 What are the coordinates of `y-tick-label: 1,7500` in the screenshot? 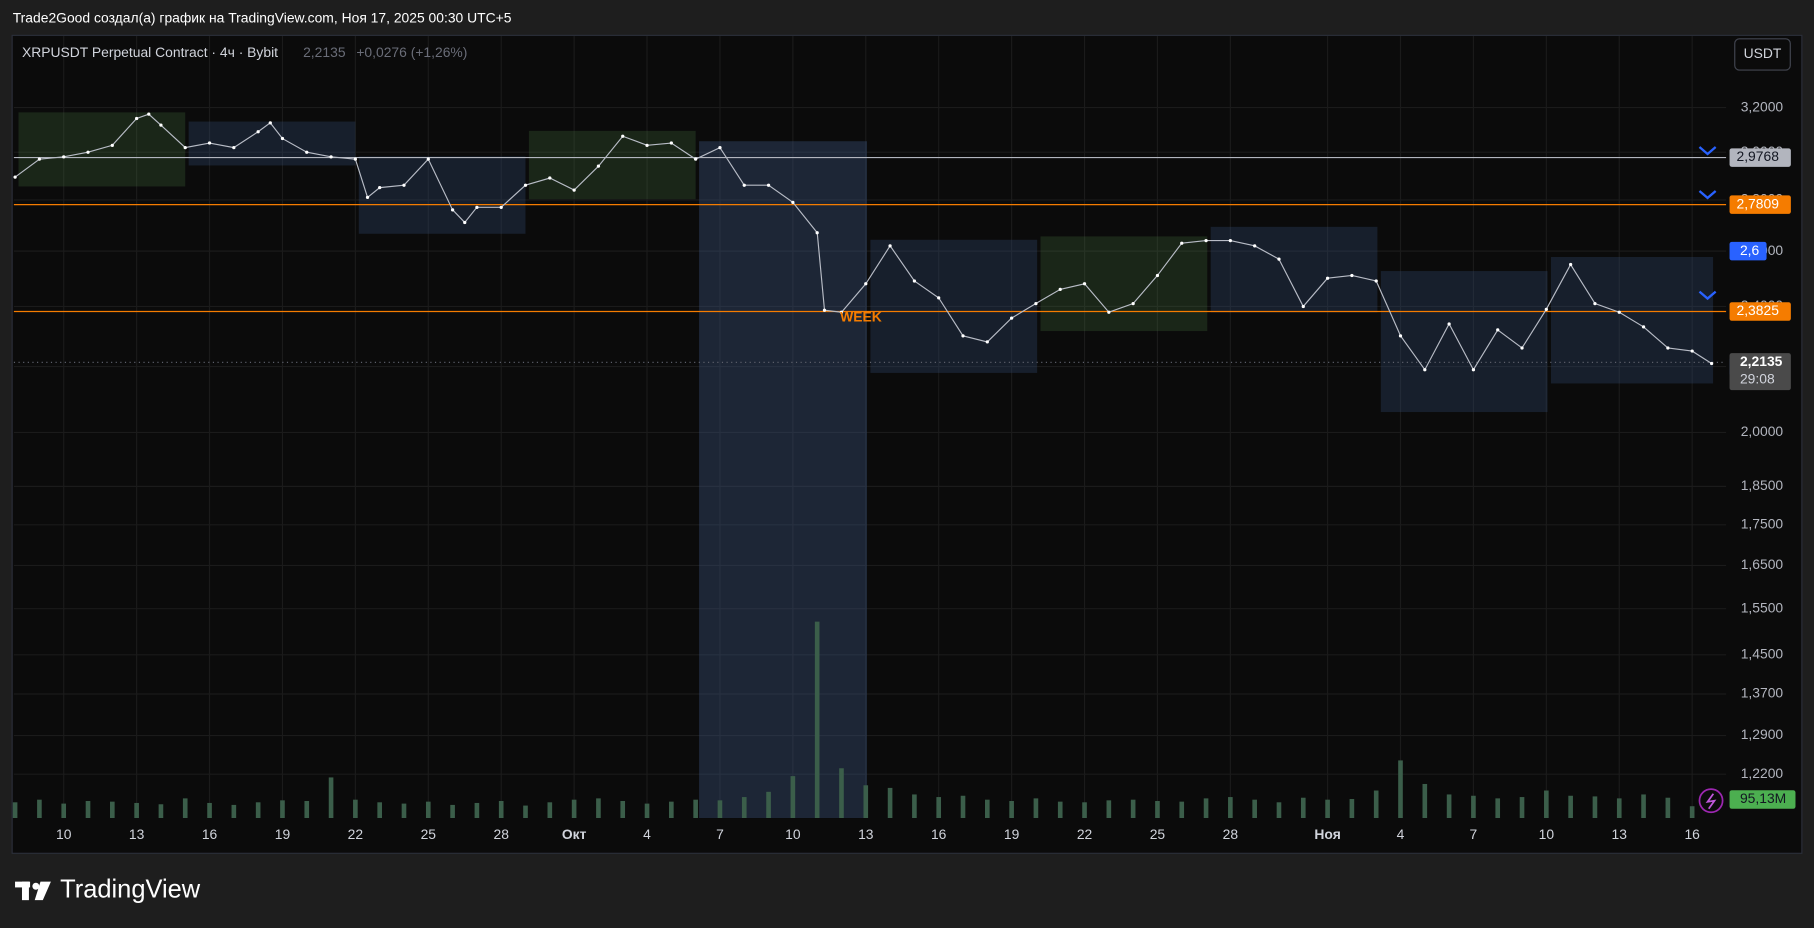 It's located at (1762, 523).